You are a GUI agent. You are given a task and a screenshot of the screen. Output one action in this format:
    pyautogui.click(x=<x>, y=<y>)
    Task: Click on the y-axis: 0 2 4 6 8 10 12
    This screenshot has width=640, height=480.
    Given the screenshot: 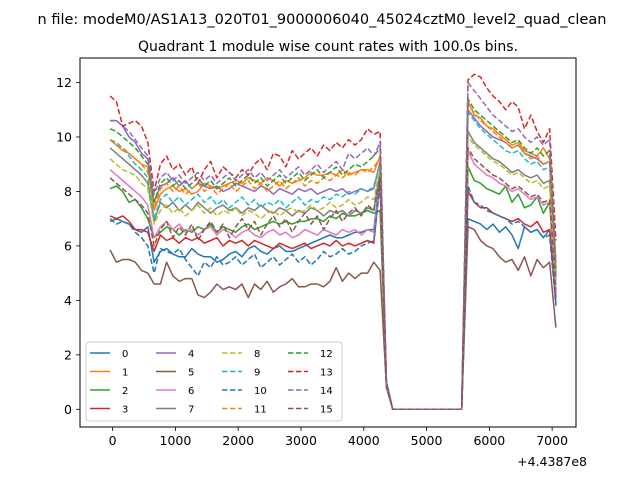 What is the action you would take?
    pyautogui.click(x=68, y=246)
    